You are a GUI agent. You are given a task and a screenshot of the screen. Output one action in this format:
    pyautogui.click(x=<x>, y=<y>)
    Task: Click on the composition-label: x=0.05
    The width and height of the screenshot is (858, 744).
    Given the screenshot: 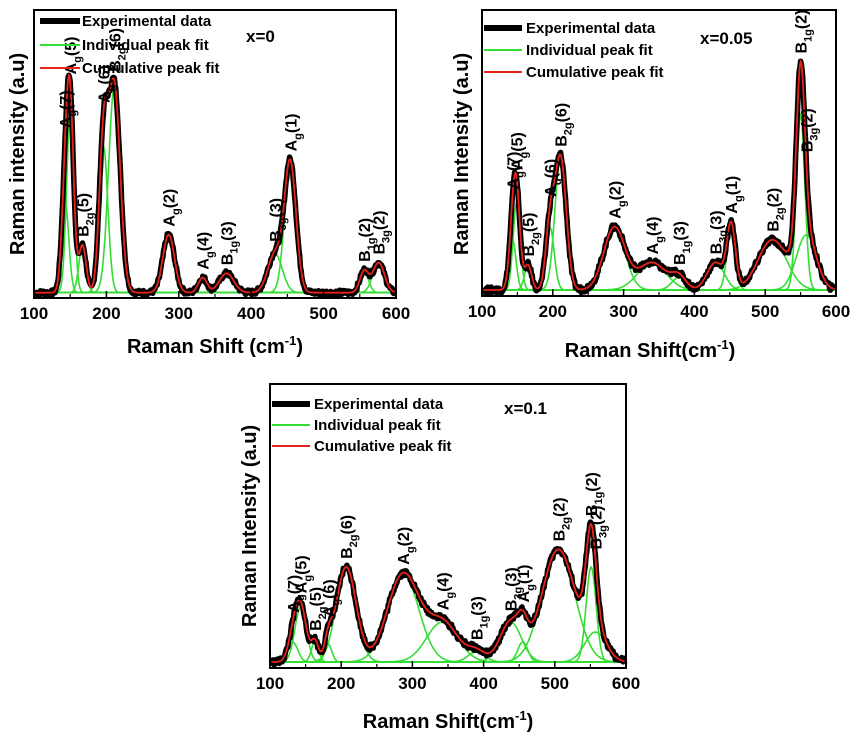 What is the action you would take?
    pyautogui.click(x=726, y=38)
    